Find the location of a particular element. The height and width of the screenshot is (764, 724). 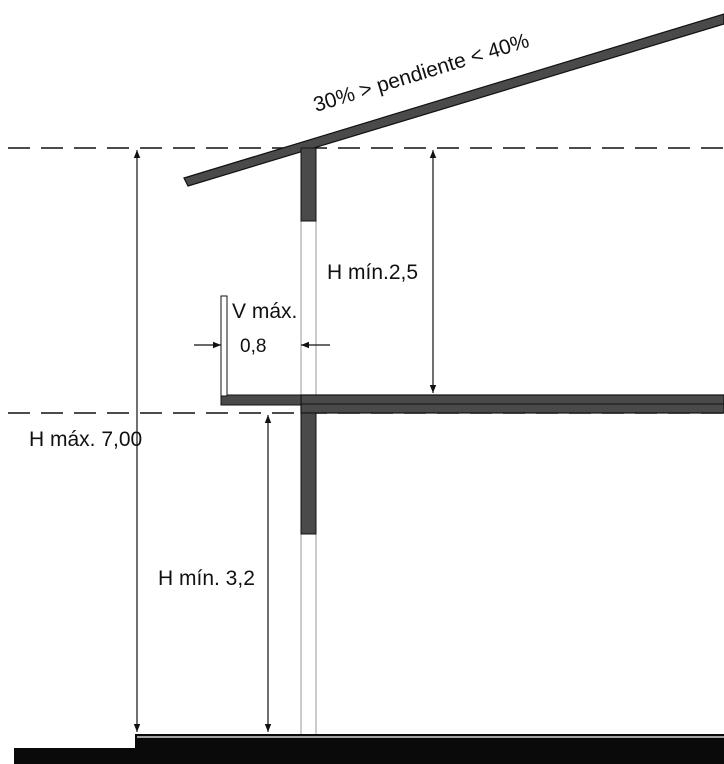

ground is located at coordinates (369, 749).